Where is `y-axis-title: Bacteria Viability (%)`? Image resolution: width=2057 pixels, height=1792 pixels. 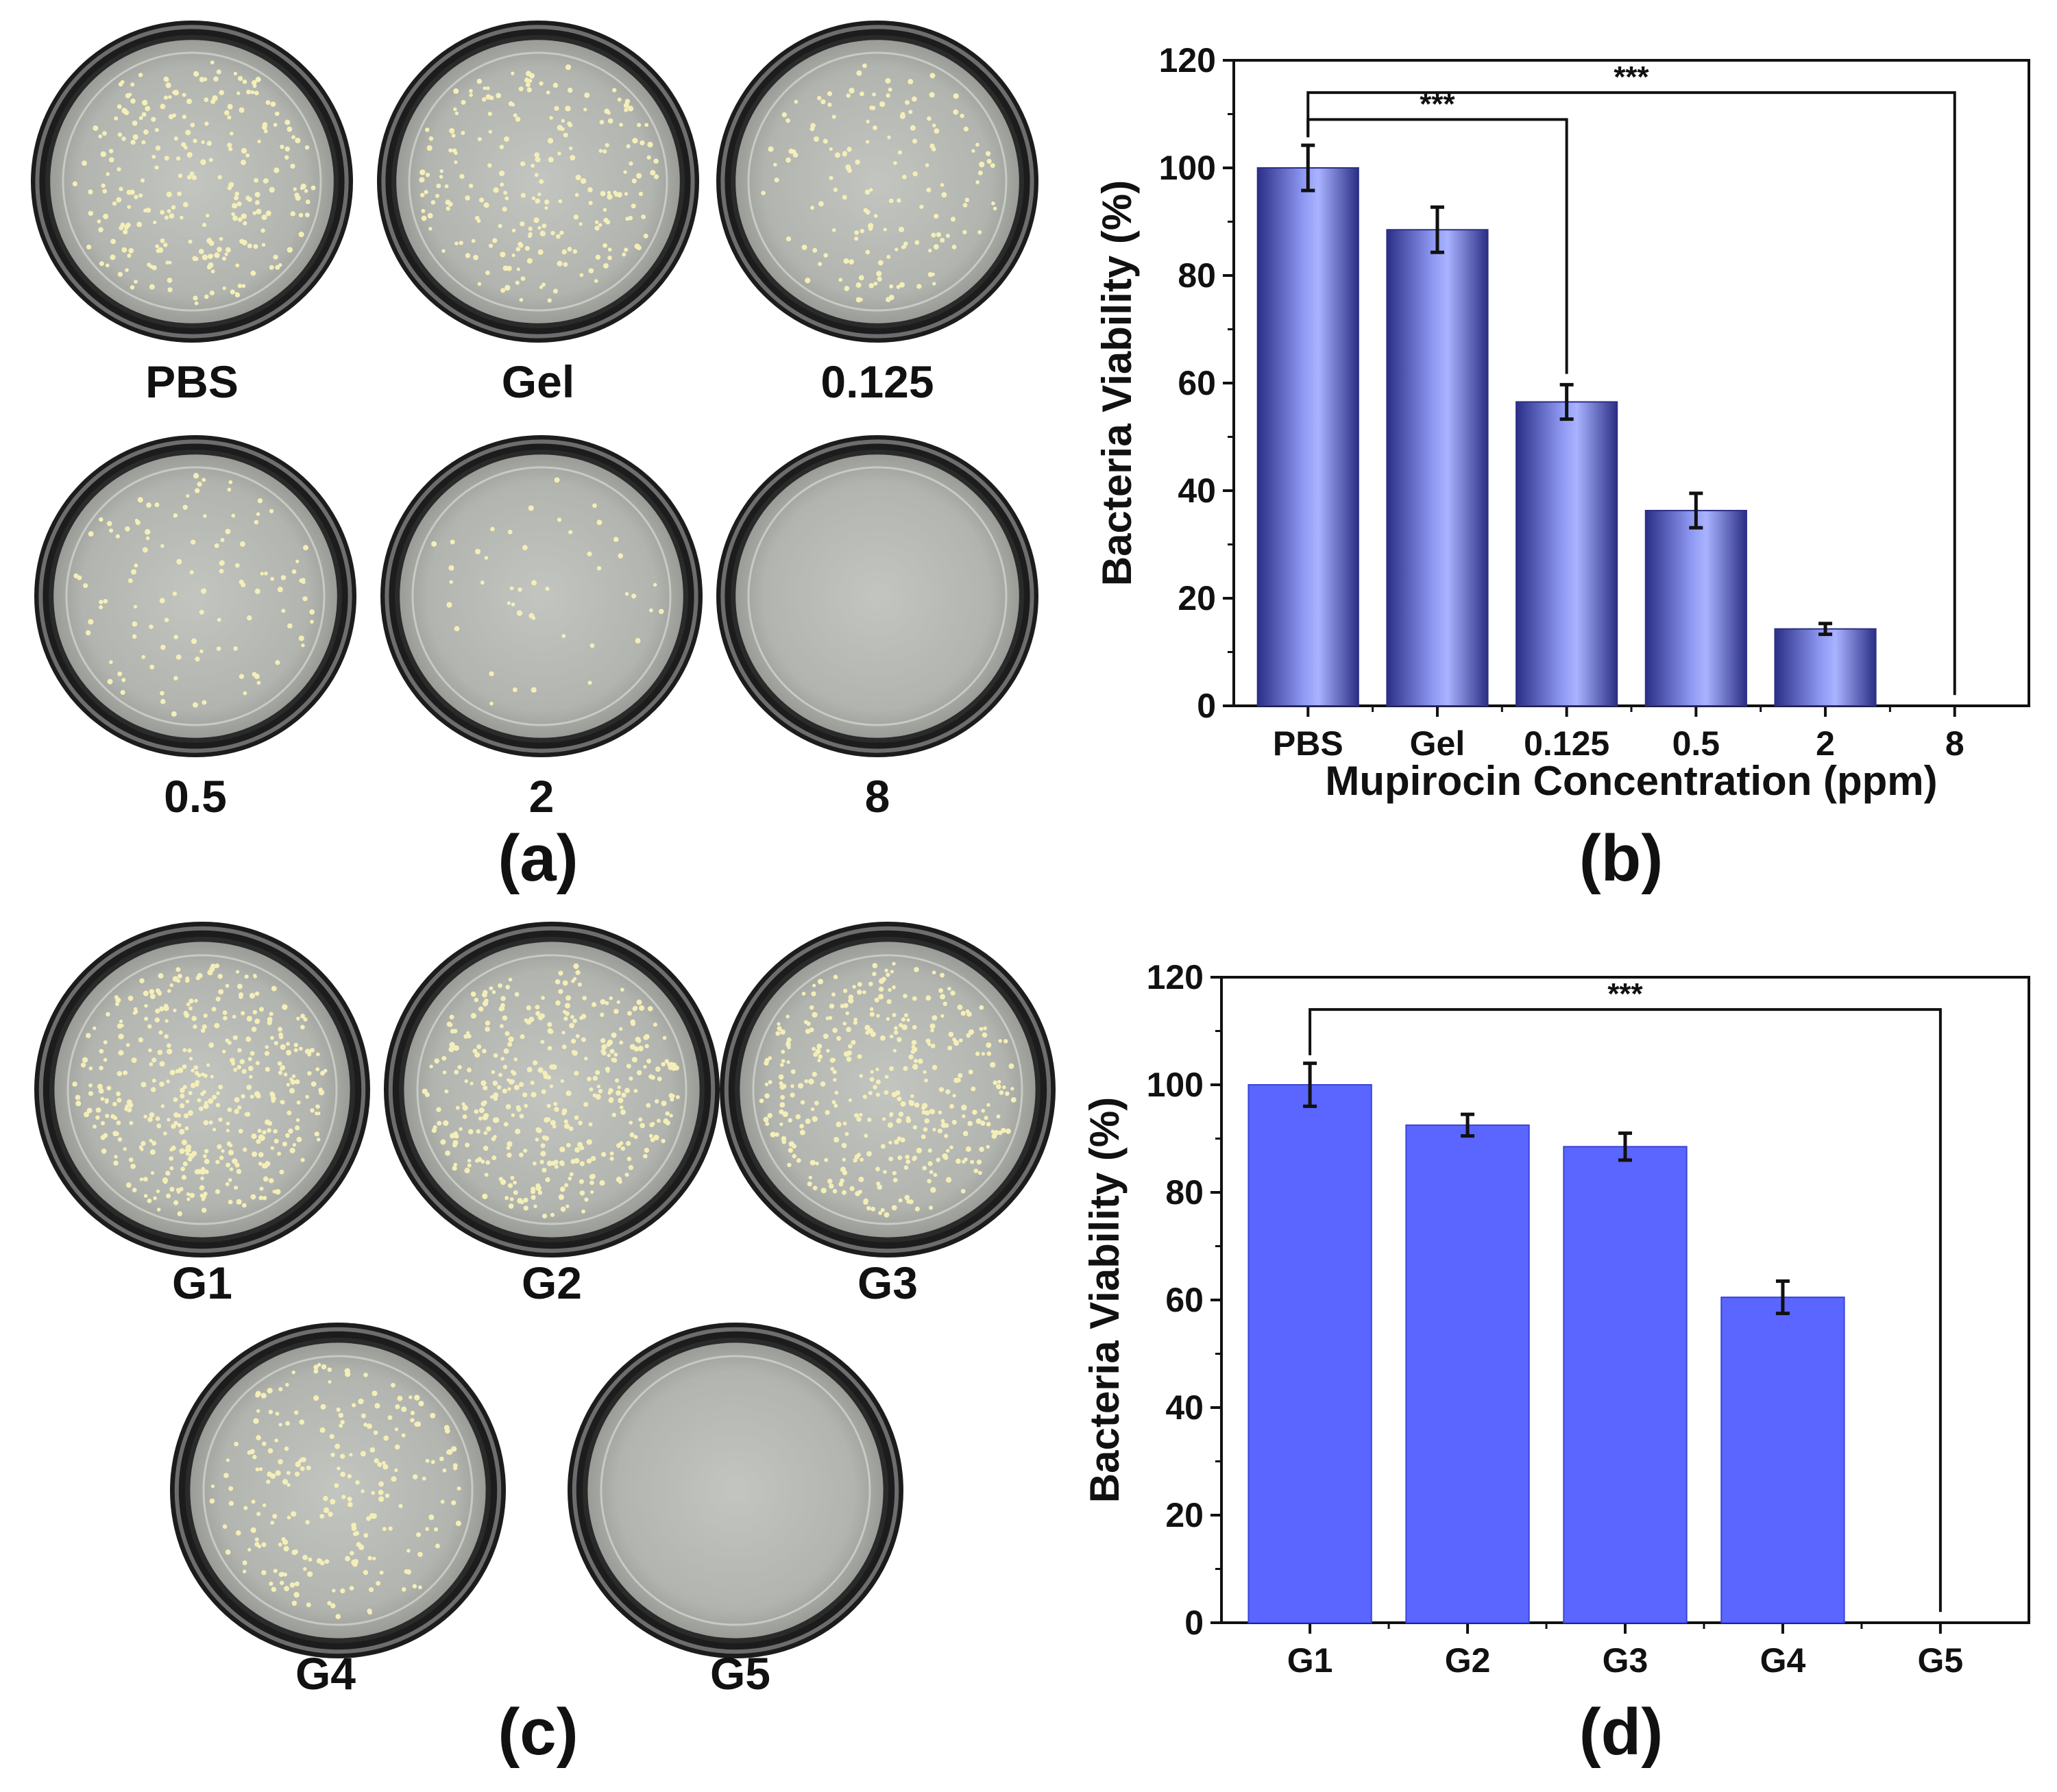 y-axis-title: Bacteria Viability (%) is located at coordinates (1117, 383).